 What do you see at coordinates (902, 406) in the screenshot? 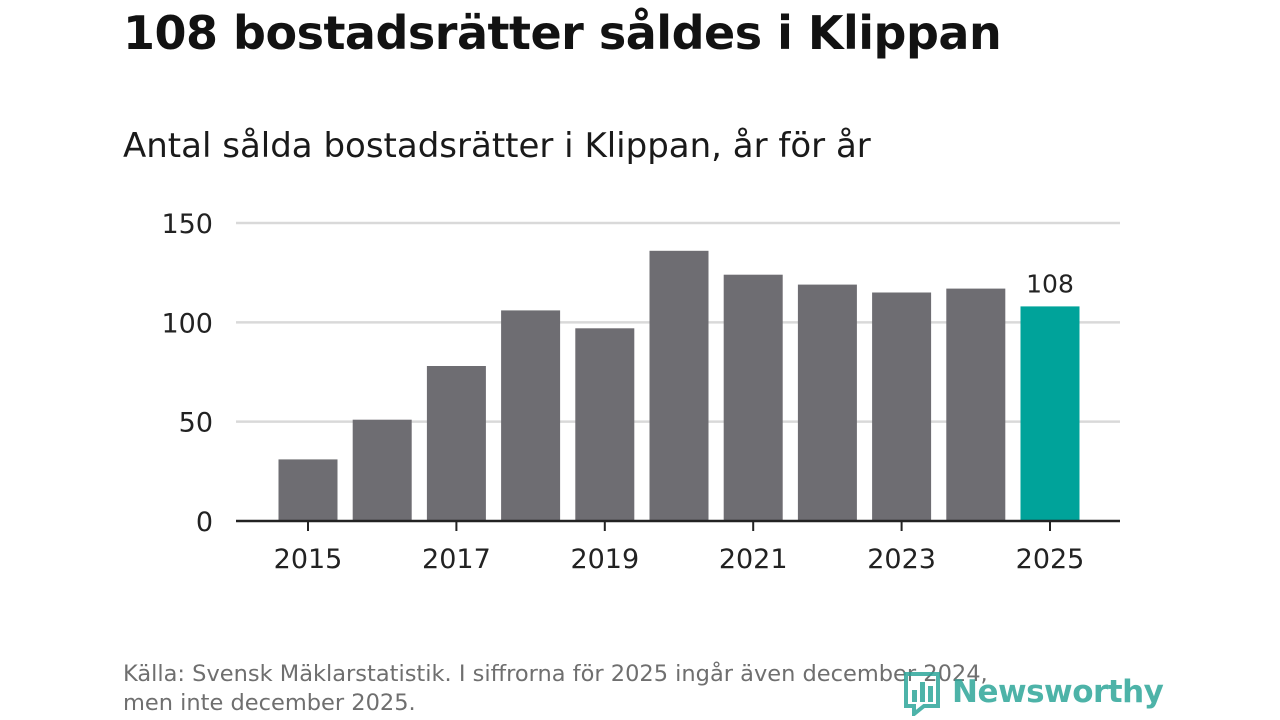
I see `bar-2023` at bounding box center [902, 406].